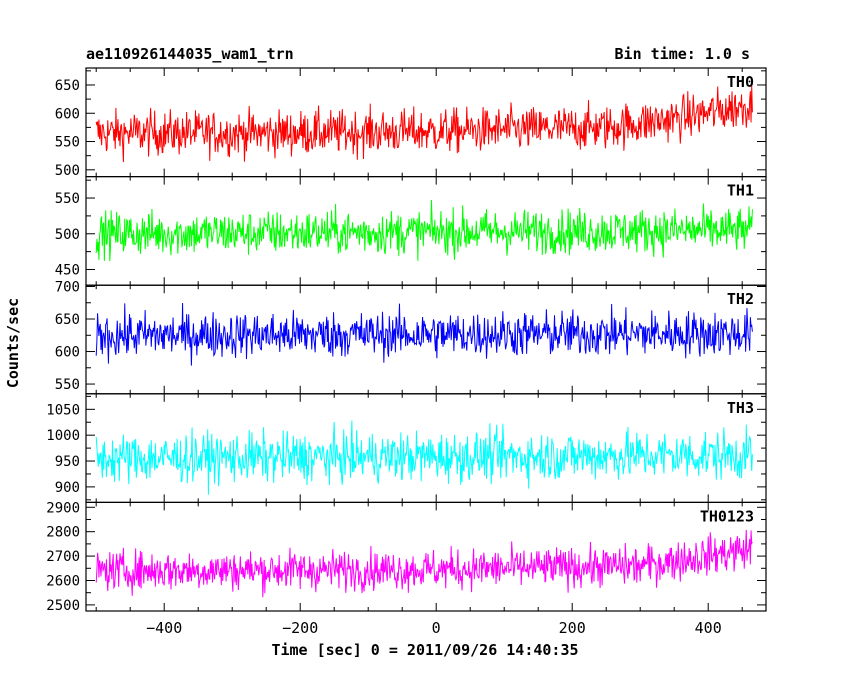  Describe the element at coordinates (67, 488) in the screenshot. I see `y-tick-label: 900` at that location.